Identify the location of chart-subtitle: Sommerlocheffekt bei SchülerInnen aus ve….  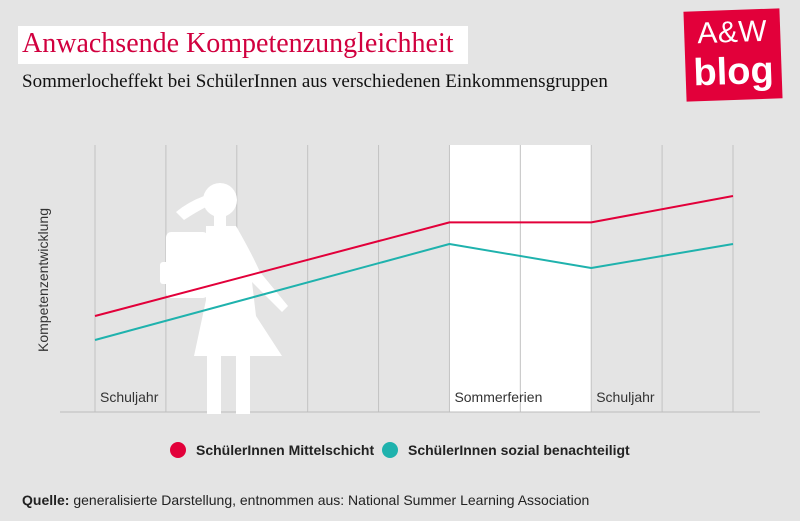
(315, 81).